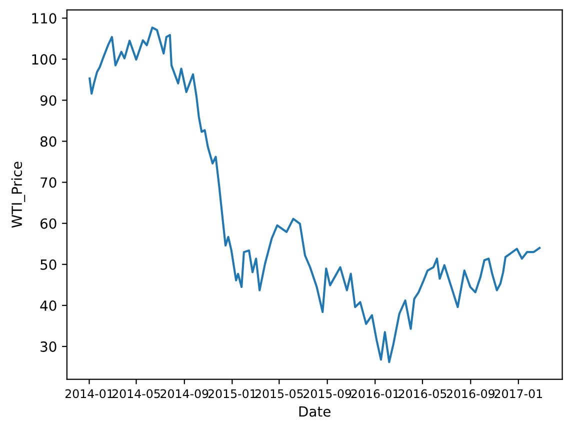 The width and height of the screenshot is (572, 432). Describe the element at coordinates (48, 305) in the screenshot. I see `y-tick-label: 40` at that location.